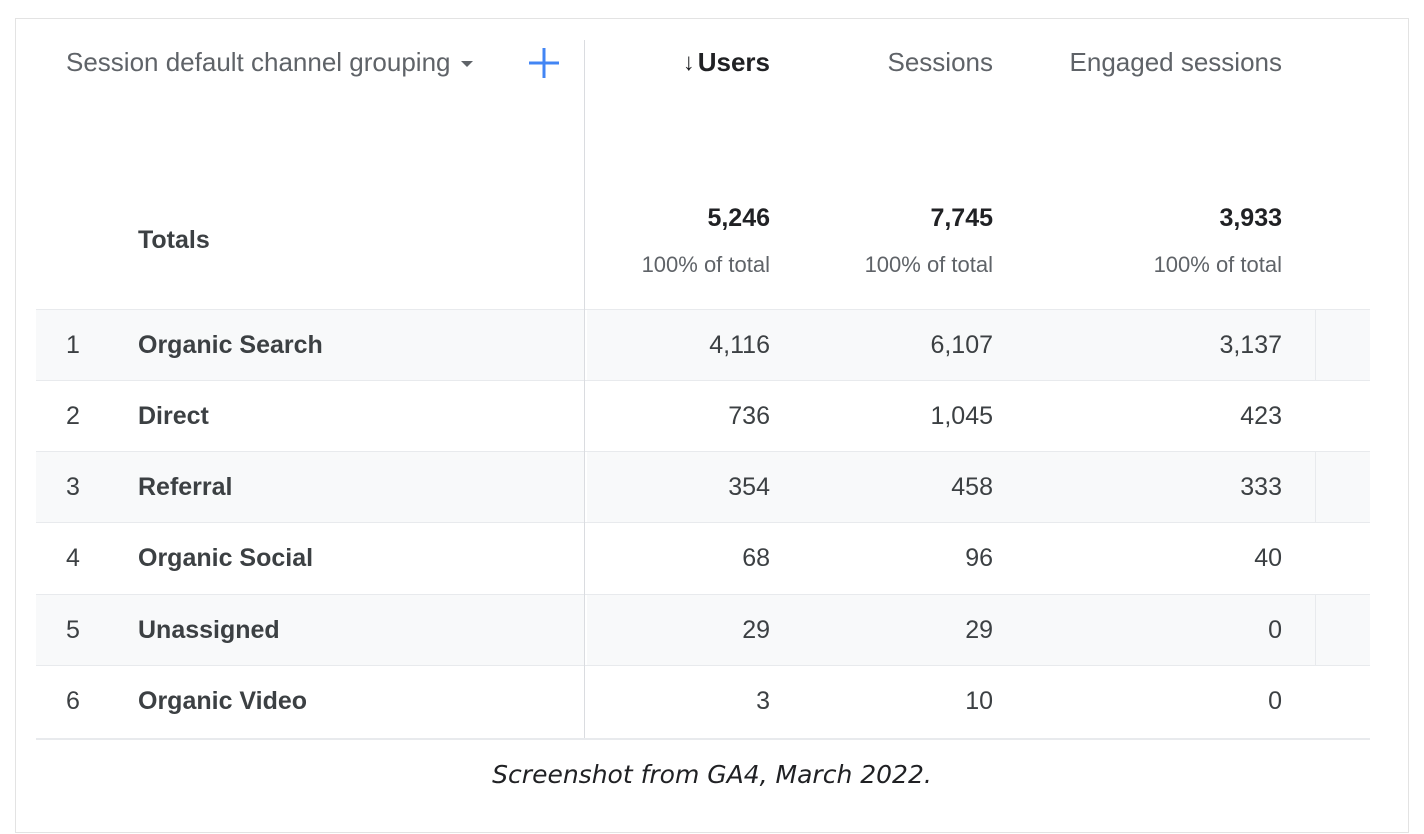  I want to click on row-sessions: 10, so click(979, 701).